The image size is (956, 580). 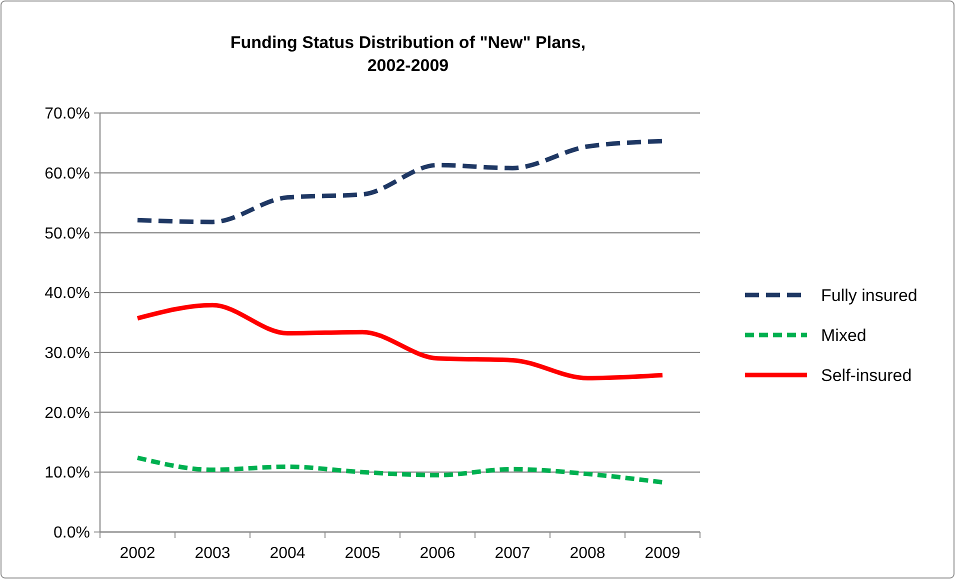 I want to click on legend-label: Fully insured, so click(x=869, y=295).